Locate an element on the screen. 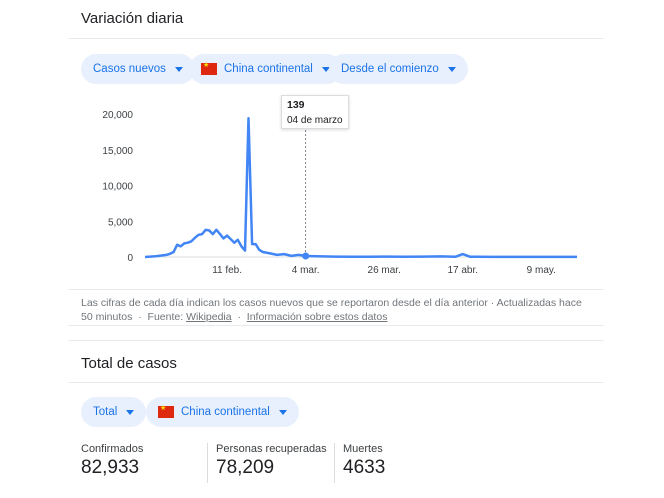 This screenshot has height=498, width=664. x-tick-label: 26 mar. is located at coordinates (384, 270).